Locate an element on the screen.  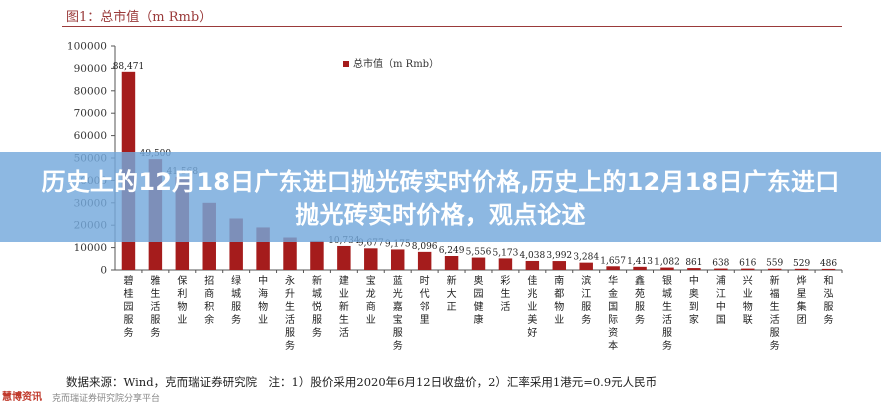
x-tick-label: 华金国际资本 is located at coordinates (613, 313).